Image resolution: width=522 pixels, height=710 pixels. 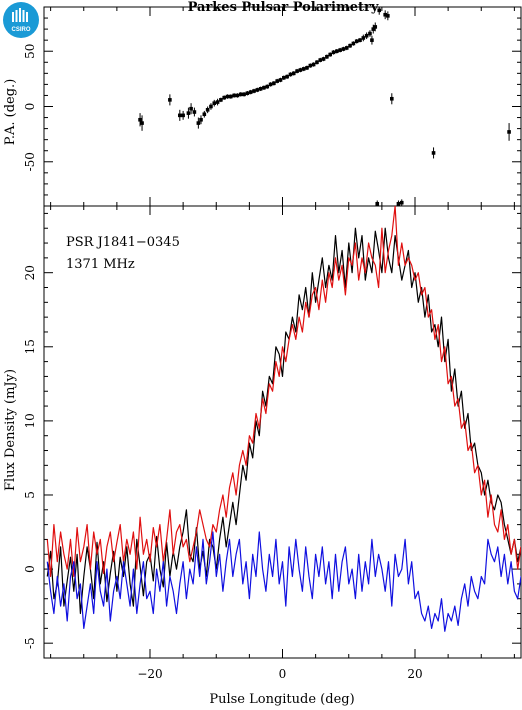 What do you see at coordinates (30, 495) in the screenshot?
I see `flux-y-tick-label: 5` at bounding box center [30, 495].